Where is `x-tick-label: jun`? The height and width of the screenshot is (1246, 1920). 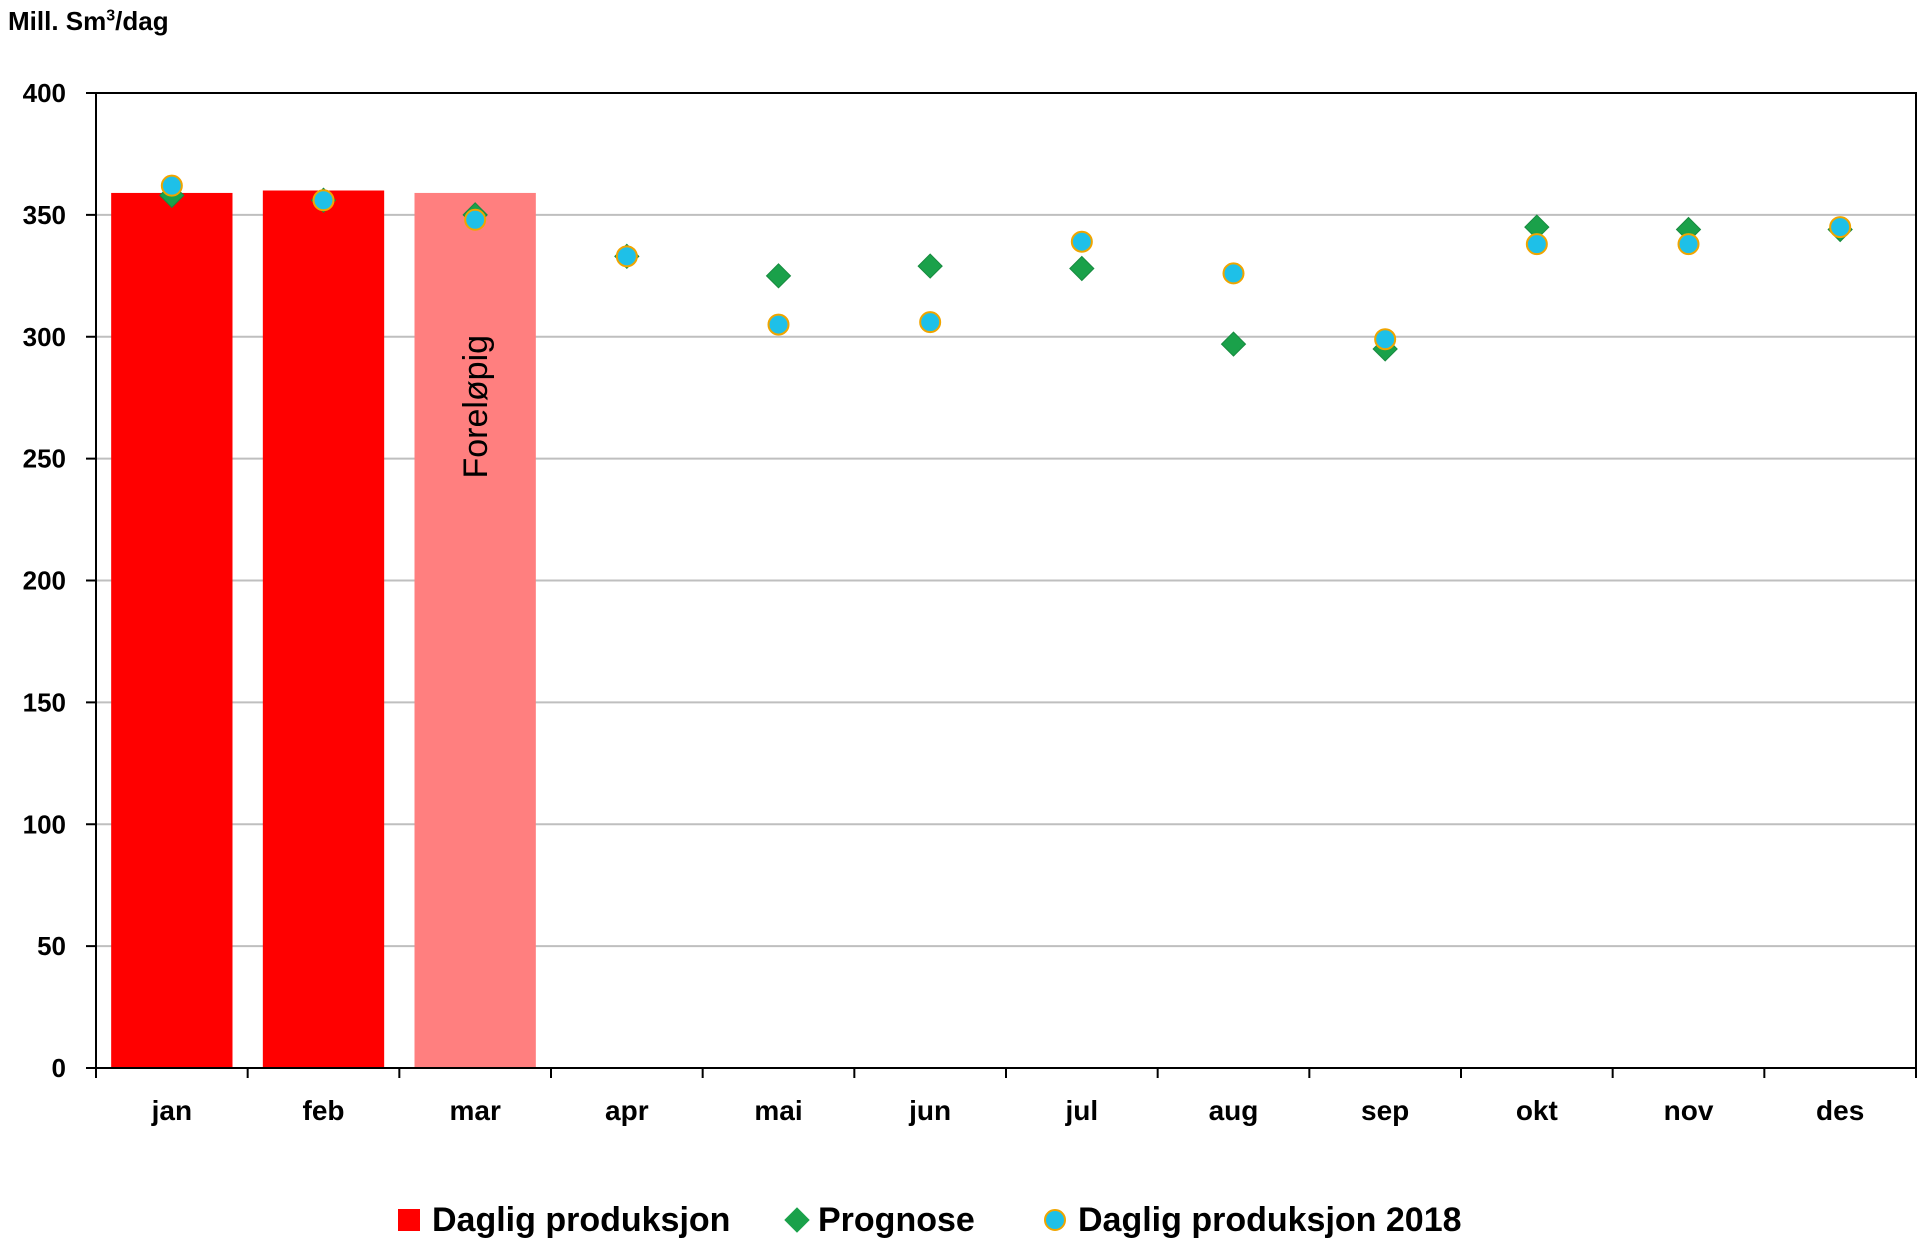 x-tick-label: jun is located at coordinates (929, 1110).